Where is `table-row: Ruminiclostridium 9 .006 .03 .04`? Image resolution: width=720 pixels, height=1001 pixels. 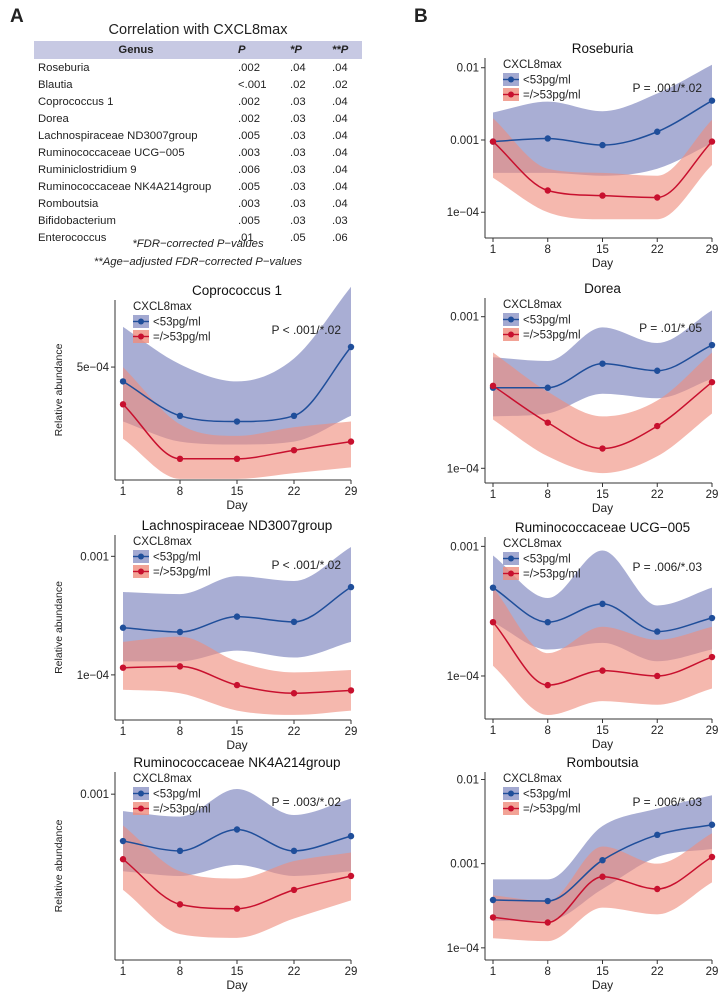 table-row: Ruminiclostridium 9 .006 .03 .04 is located at coordinates (198, 169).